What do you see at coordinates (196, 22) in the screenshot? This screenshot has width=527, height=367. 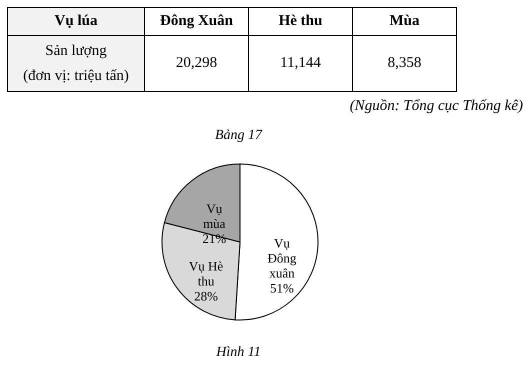 I see `text: Đông Xuân` at bounding box center [196, 22].